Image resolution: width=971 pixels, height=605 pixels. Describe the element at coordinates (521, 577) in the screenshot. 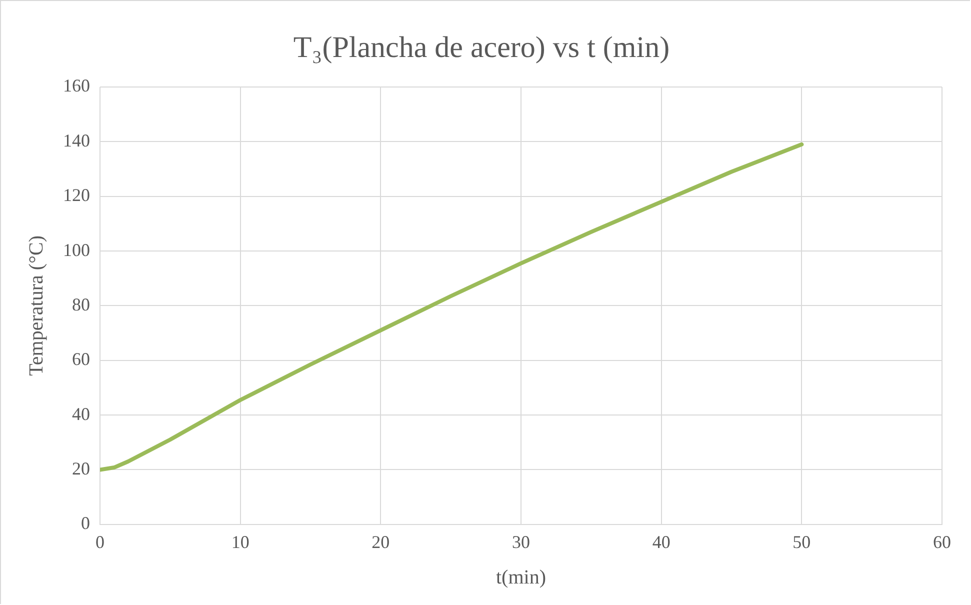

I see `x-axis-title: t(min)` at that location.